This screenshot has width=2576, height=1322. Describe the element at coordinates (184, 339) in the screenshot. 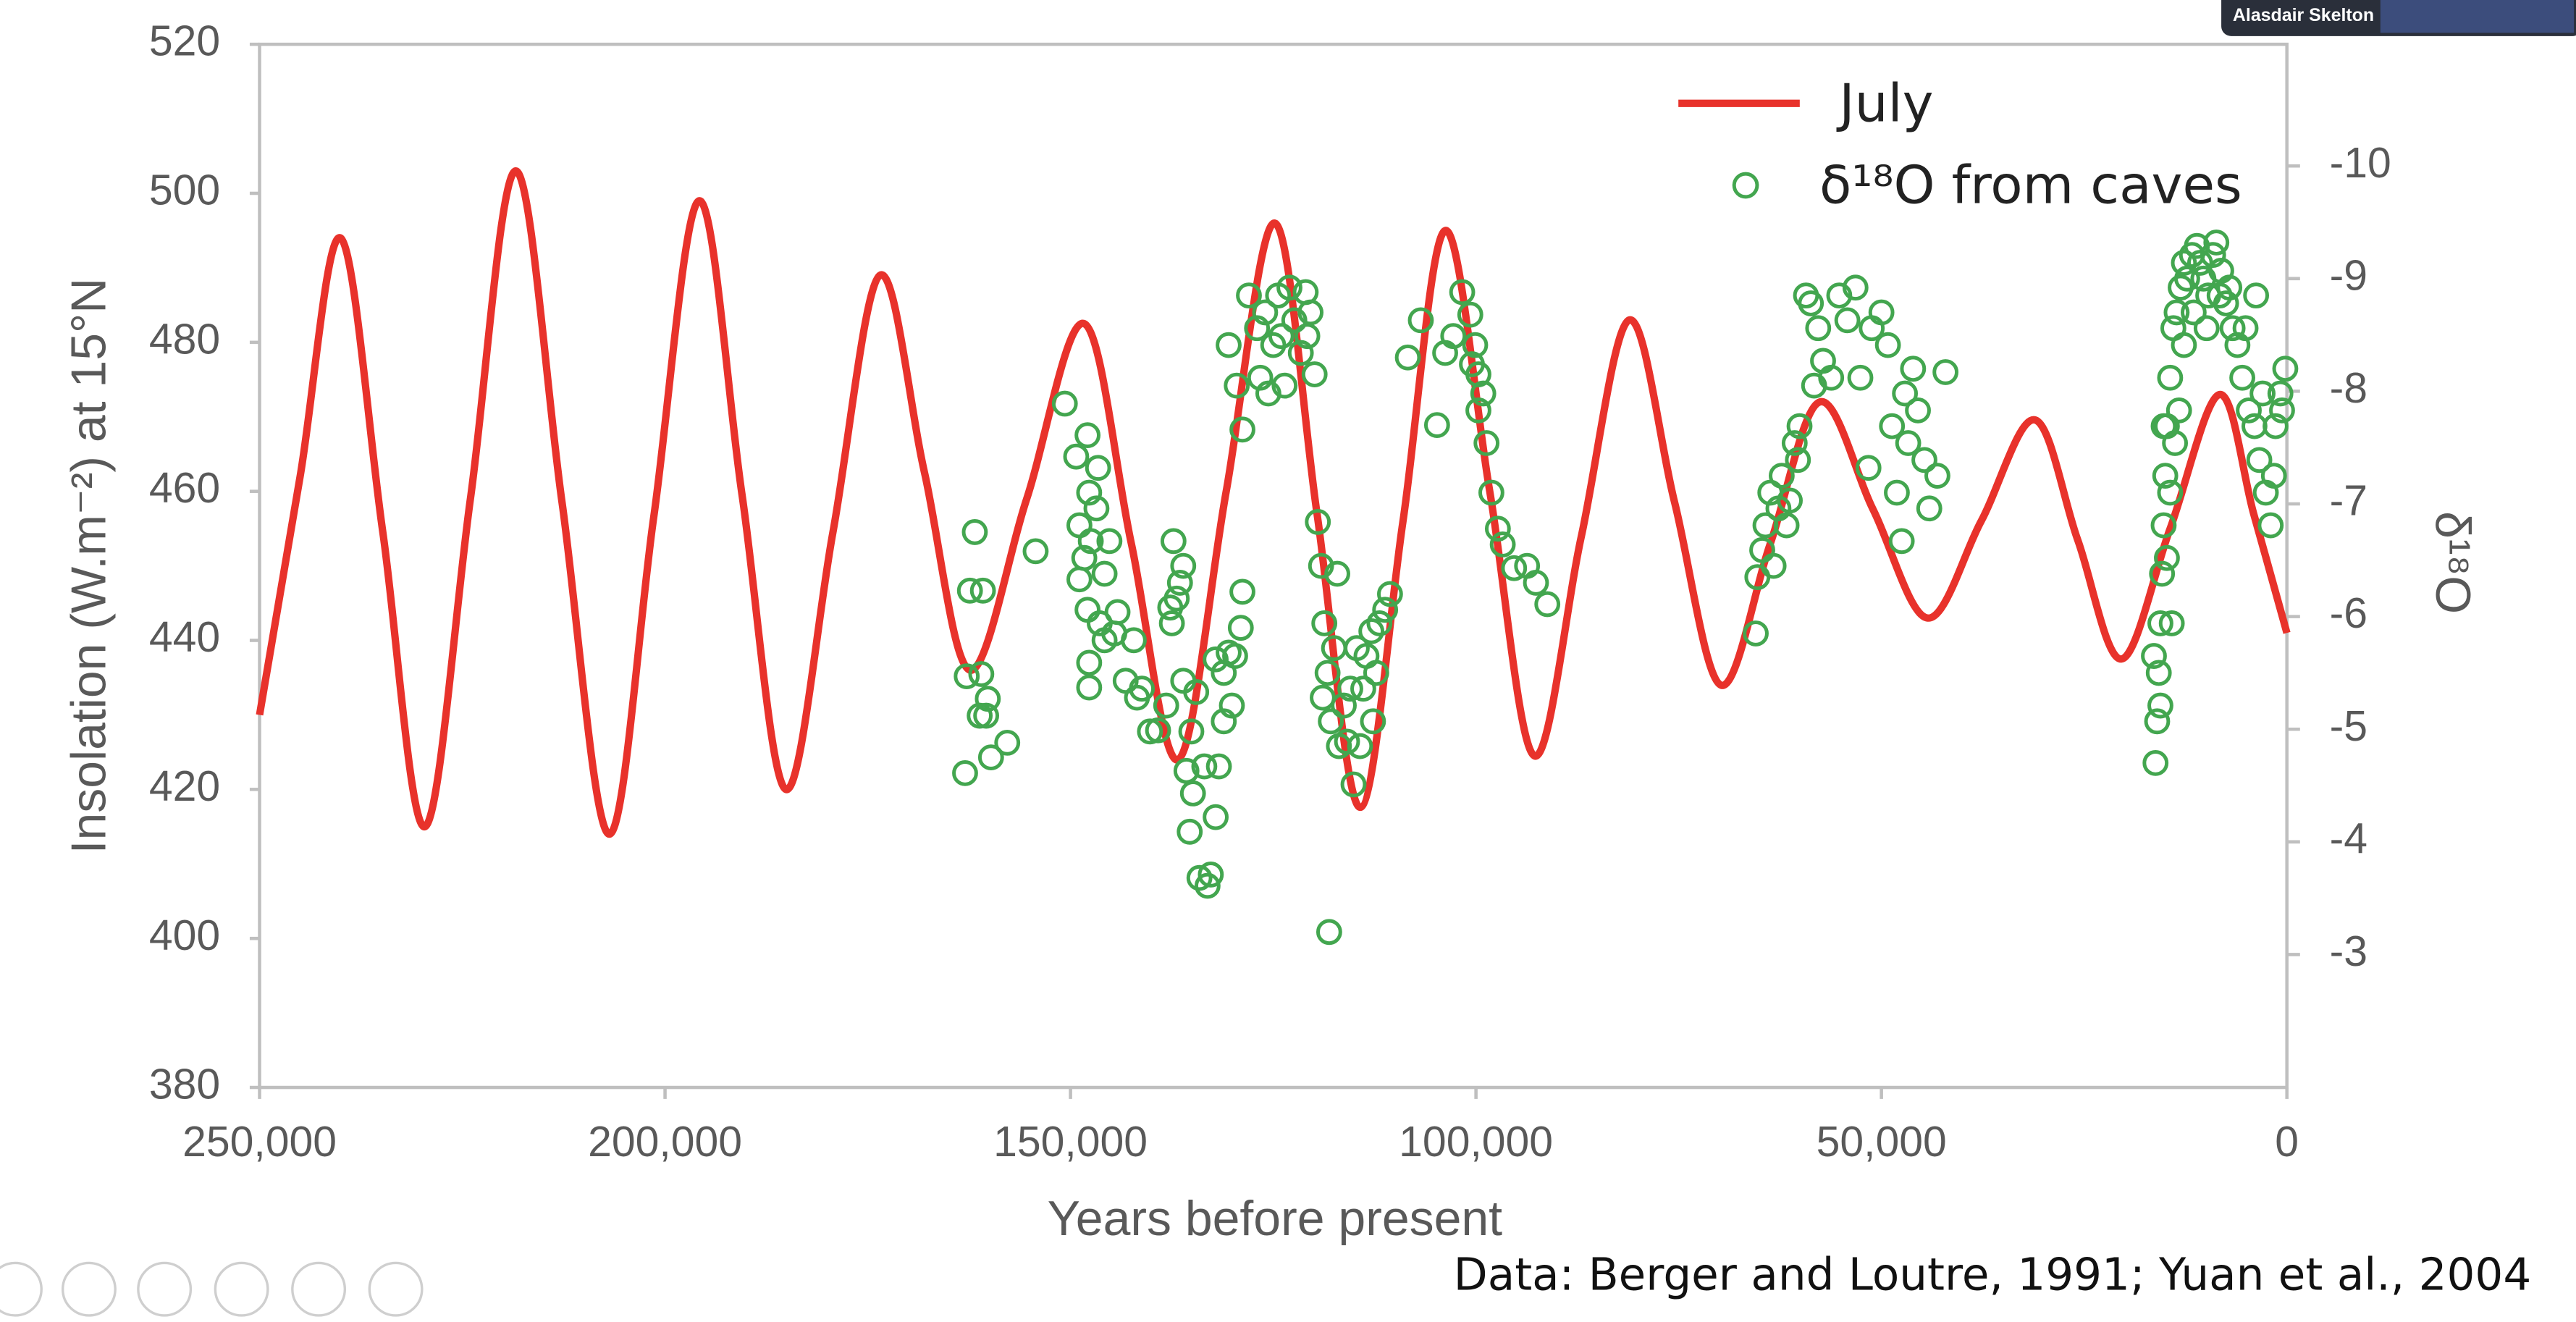

I see `y-tick-label: 480` at that location.